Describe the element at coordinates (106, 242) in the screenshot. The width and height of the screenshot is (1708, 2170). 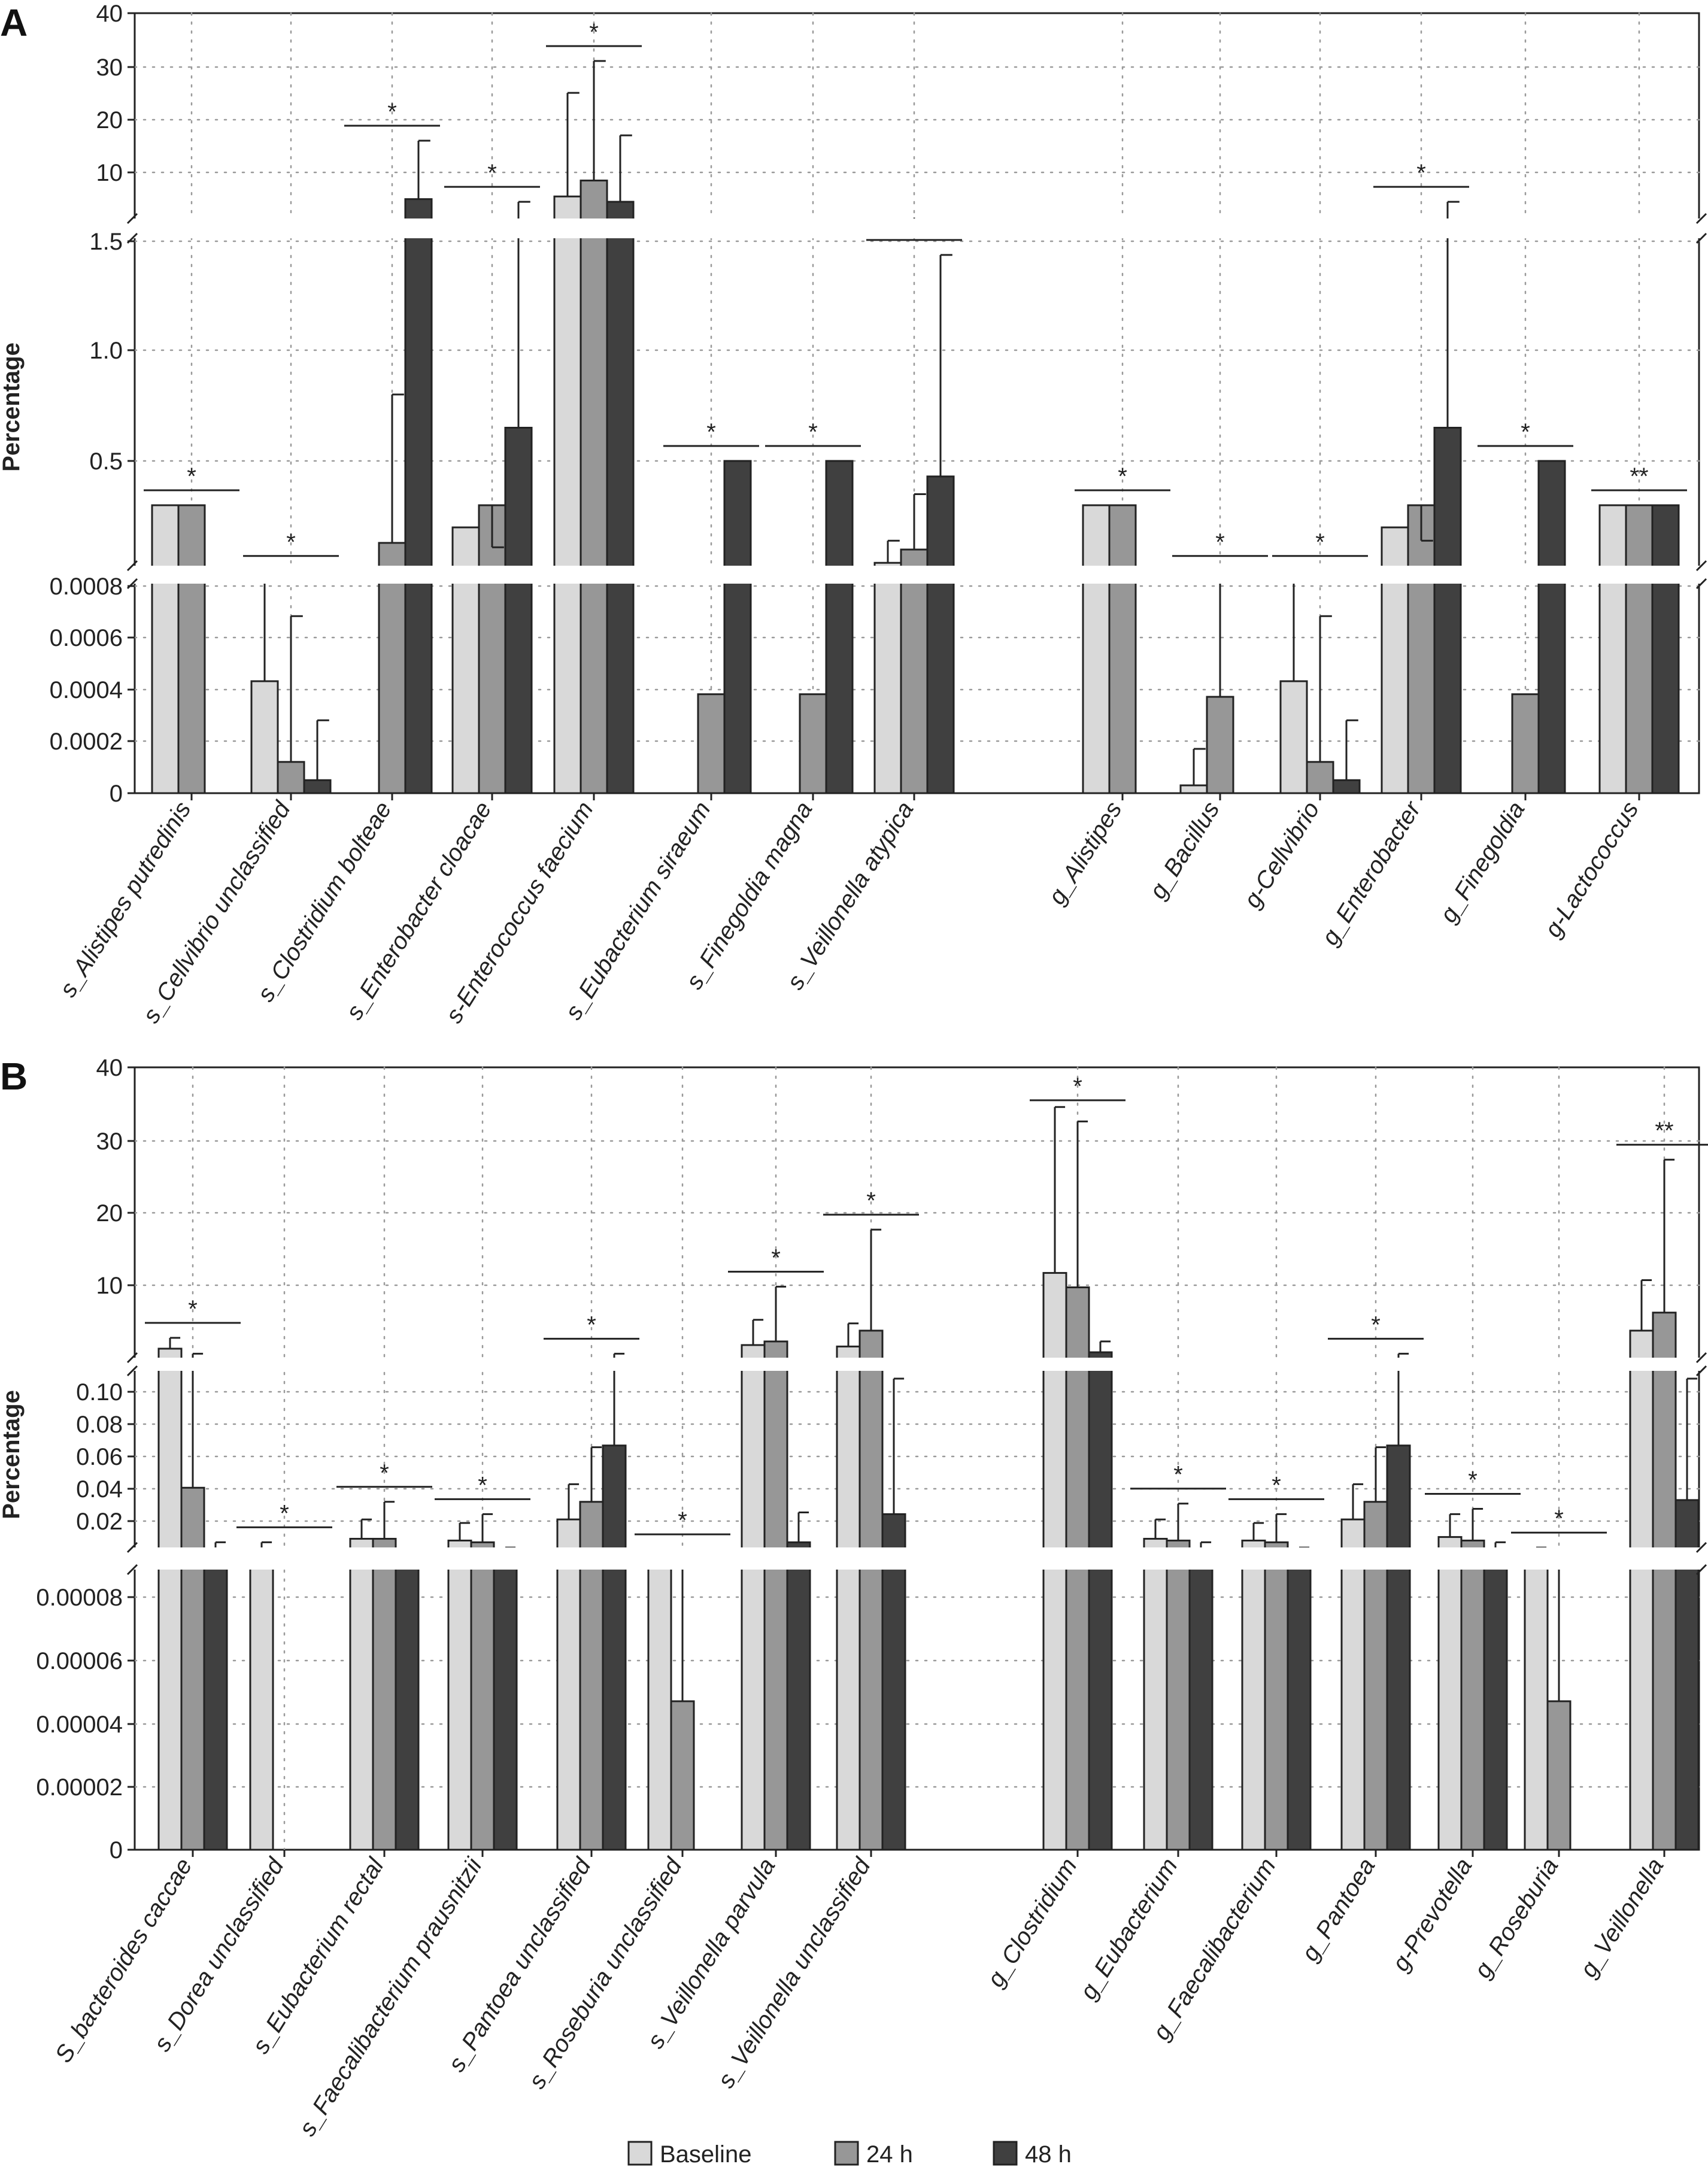
I see `y-tick-label: 1.5` at that location.